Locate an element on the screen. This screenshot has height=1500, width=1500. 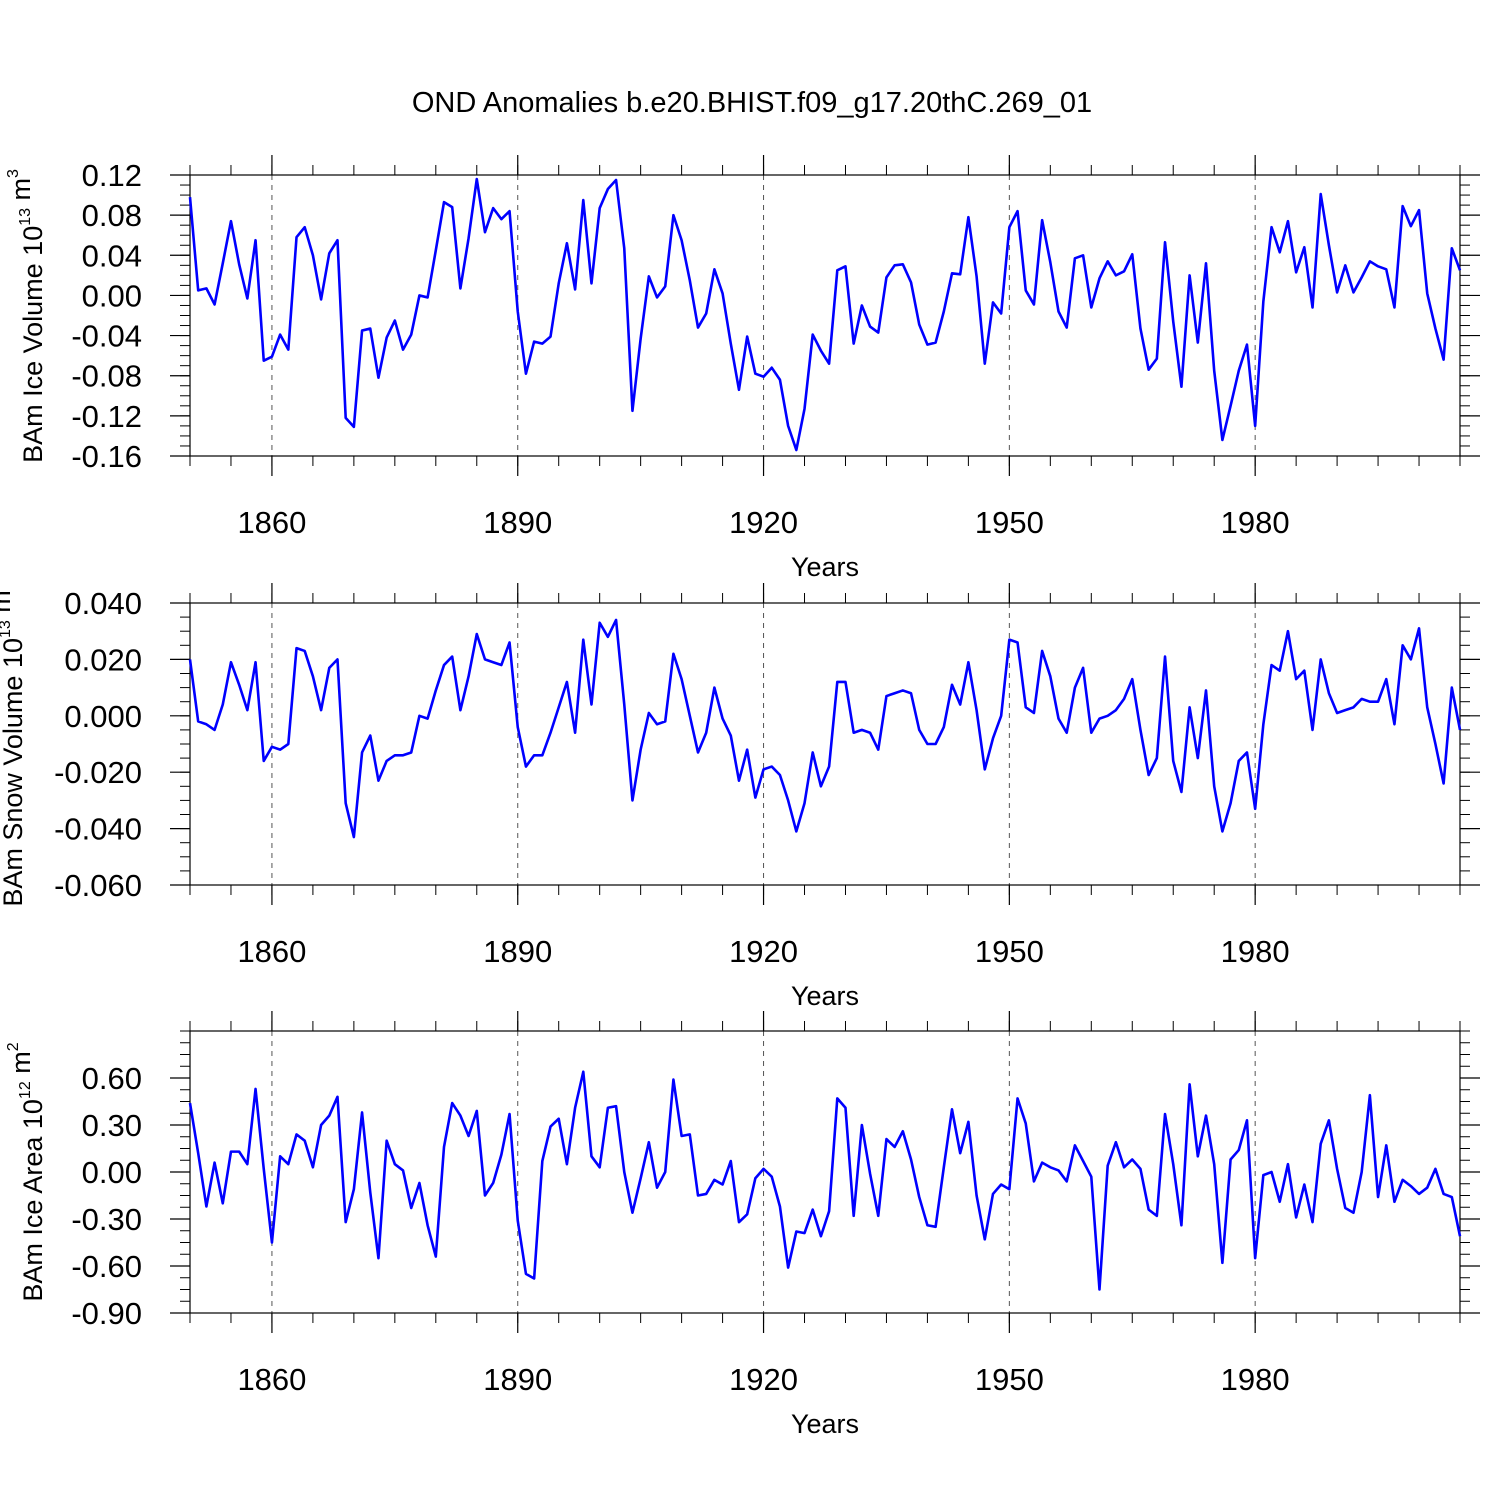
y-tick-label: -0.30 is located at coordinates (106, 1219).